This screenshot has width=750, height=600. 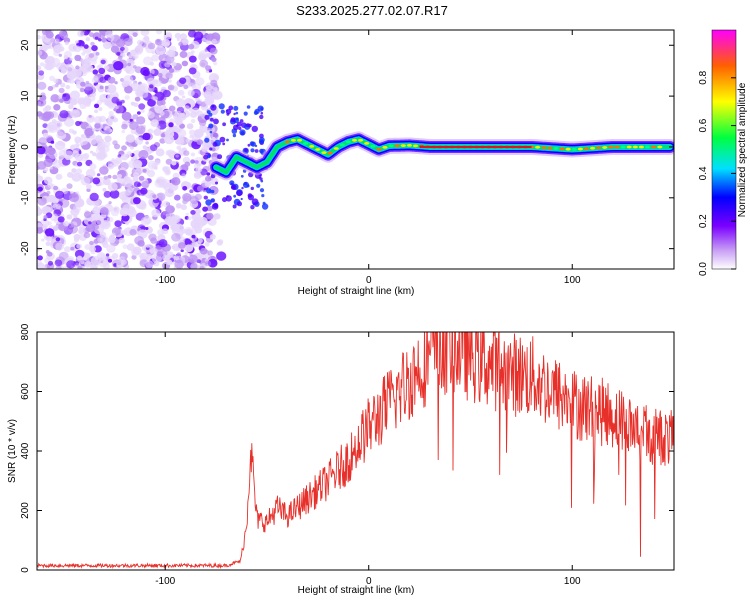 What do you see at coordinates (153, 149) in the screenshot?
I see `noise-region` at bounding box center [153, 149].